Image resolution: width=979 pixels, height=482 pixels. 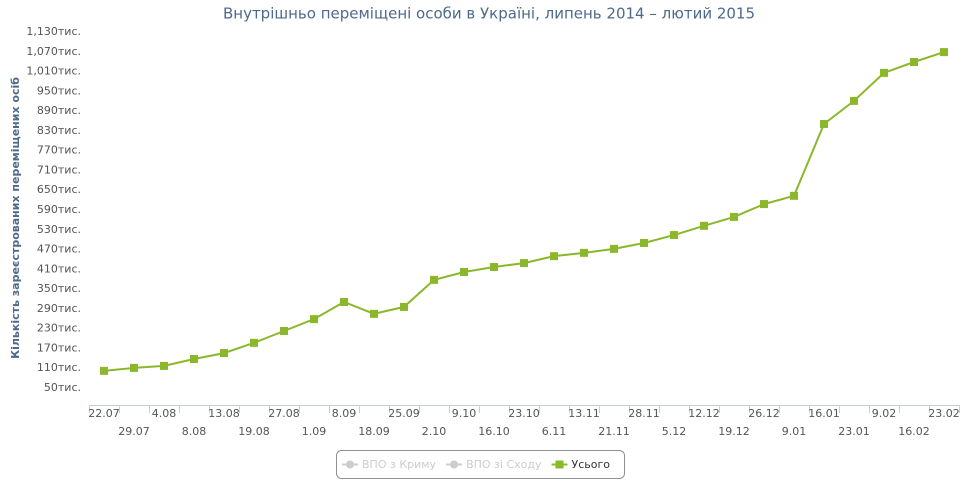 What do you see at coordinates (59, 130) in the screenshot?
I see `y-tick-label: 830тис.` at bounding box center [59, 130].